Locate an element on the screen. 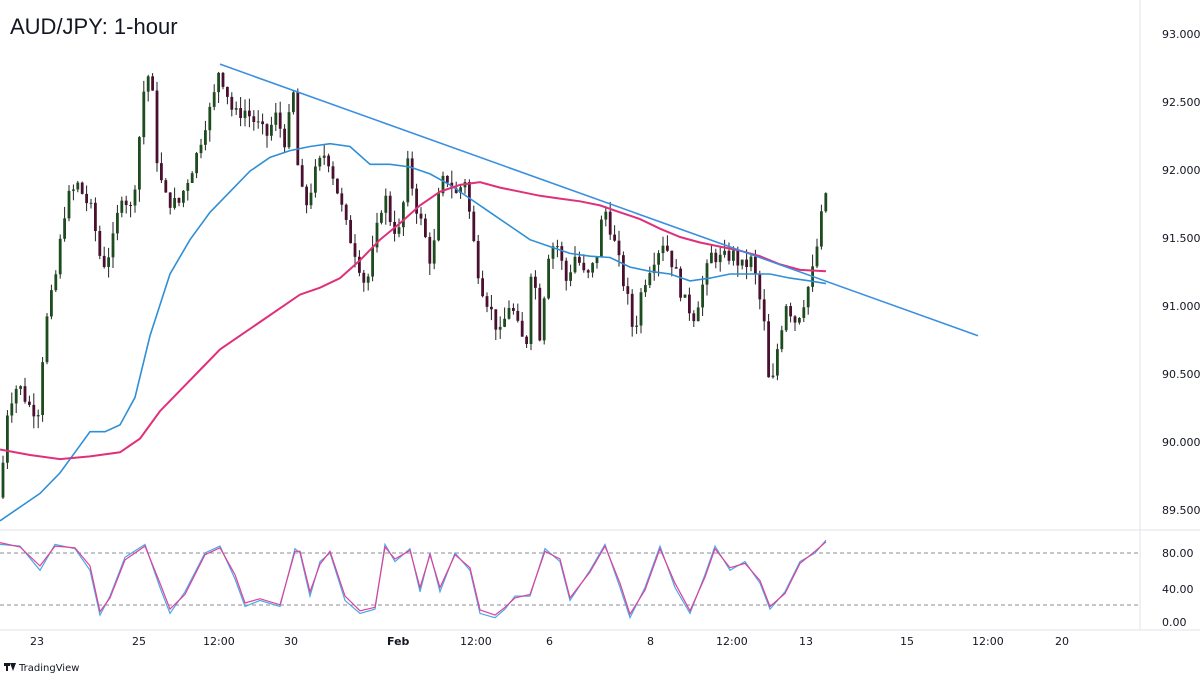  x-tick-label: 8 is located at coordinates (650, 641).